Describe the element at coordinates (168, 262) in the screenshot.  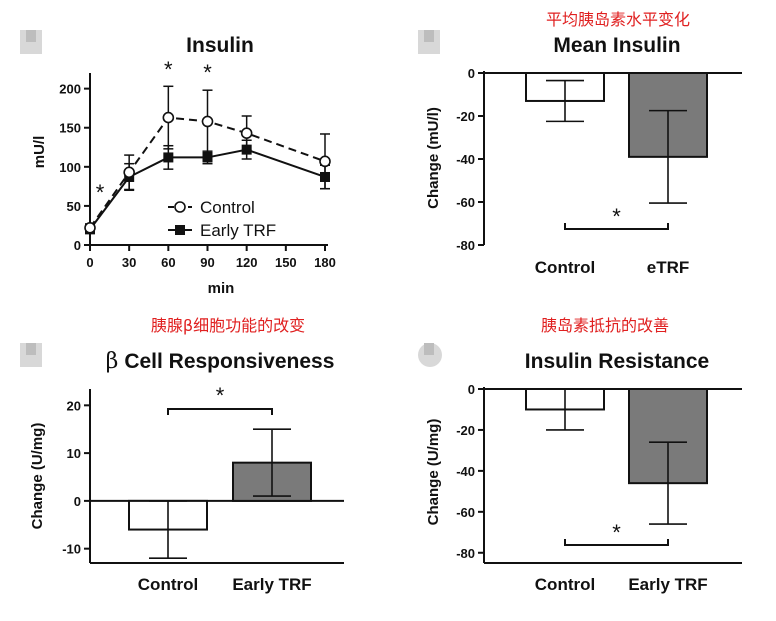
I see `x-tick-label: 60` at that location.